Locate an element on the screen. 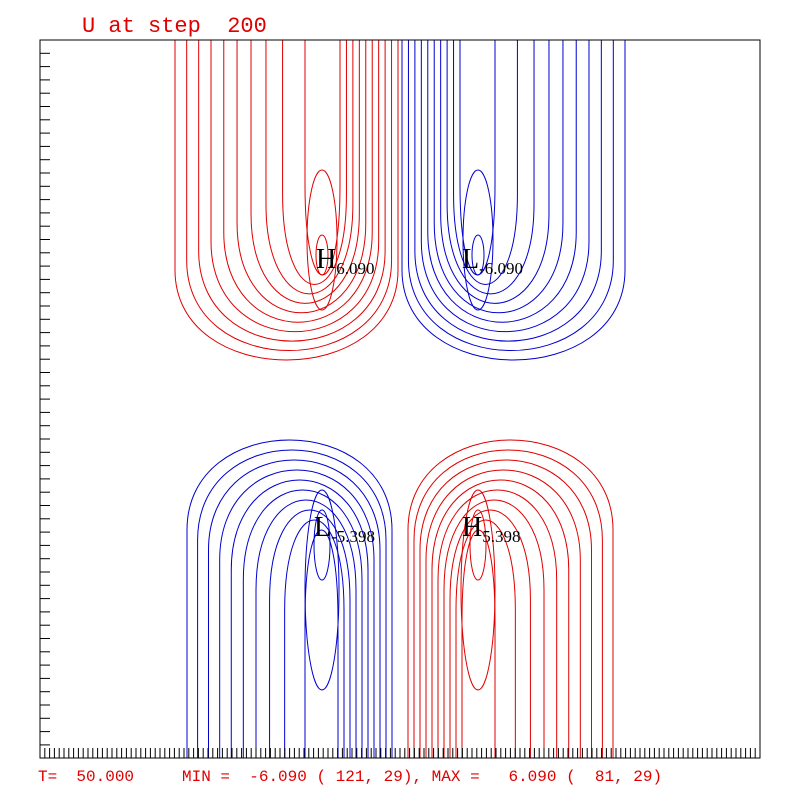 The image size is (800, 800). extremum-value: 6.090 is located at coordinates (355, 268).